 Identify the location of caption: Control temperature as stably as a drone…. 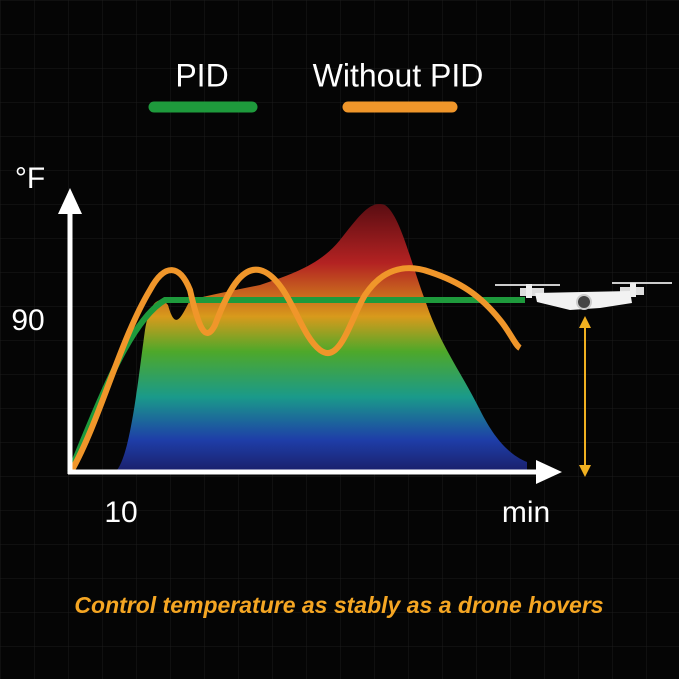
(338, 605).